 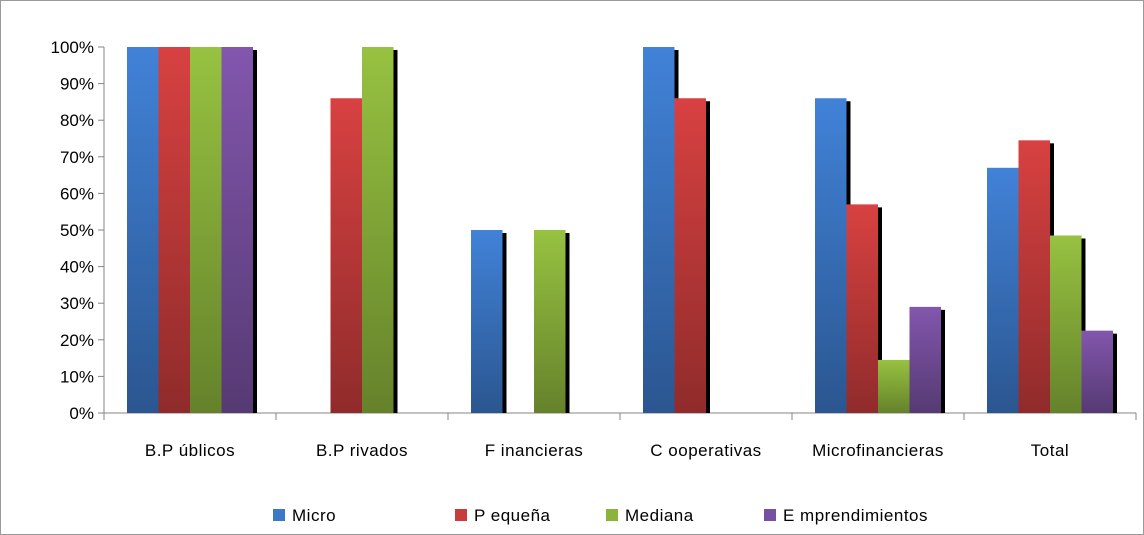 I want to click on legend: Micro P equeña Mediana E mprendimientos, so click(x=600, y=515).